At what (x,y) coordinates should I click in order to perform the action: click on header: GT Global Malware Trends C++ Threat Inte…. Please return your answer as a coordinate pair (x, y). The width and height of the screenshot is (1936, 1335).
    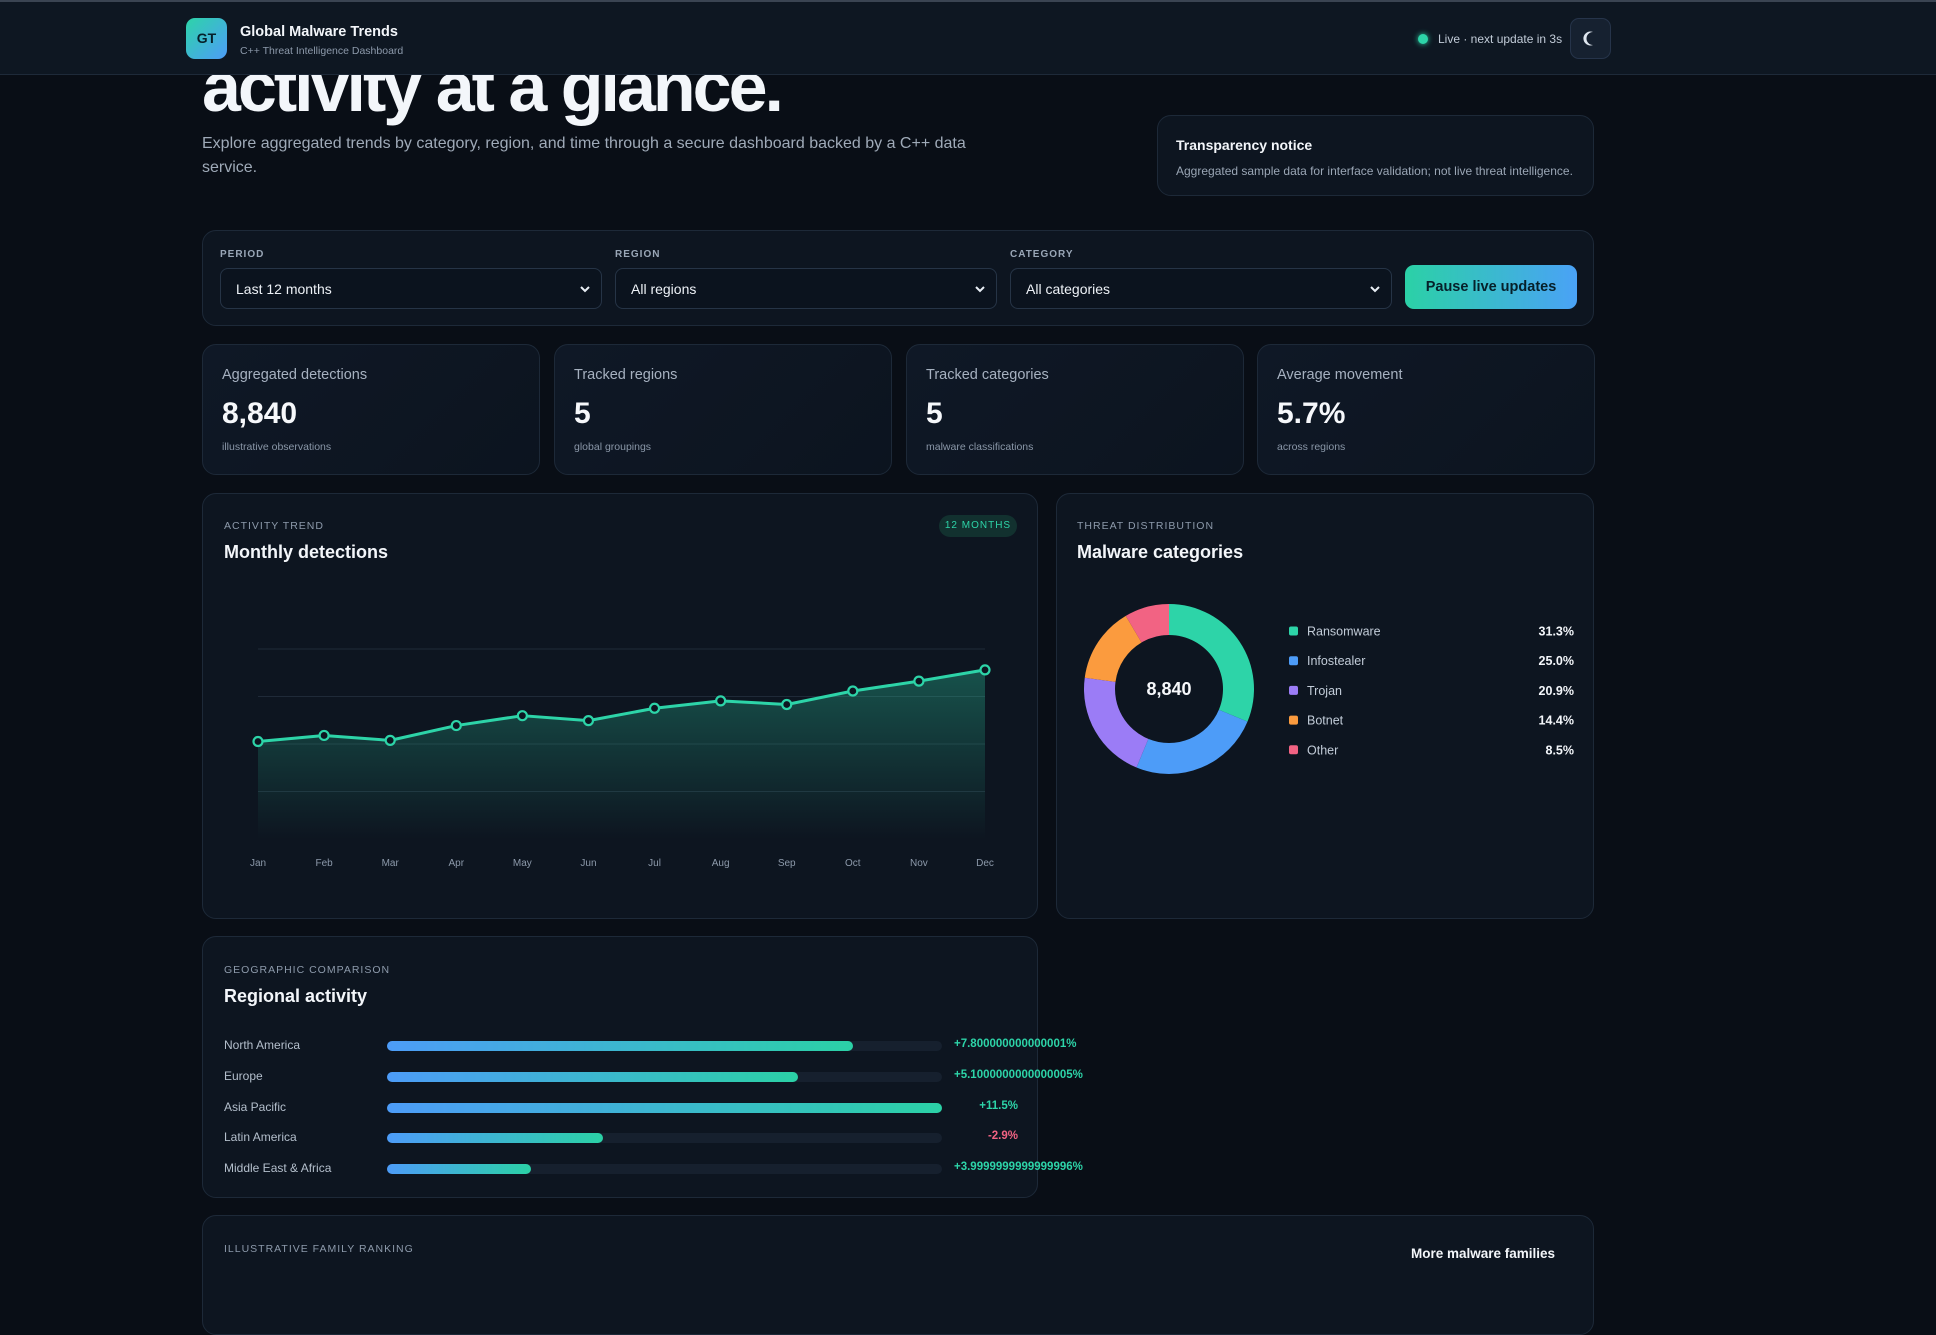
    Looking at the image, I should click on (968, 37).